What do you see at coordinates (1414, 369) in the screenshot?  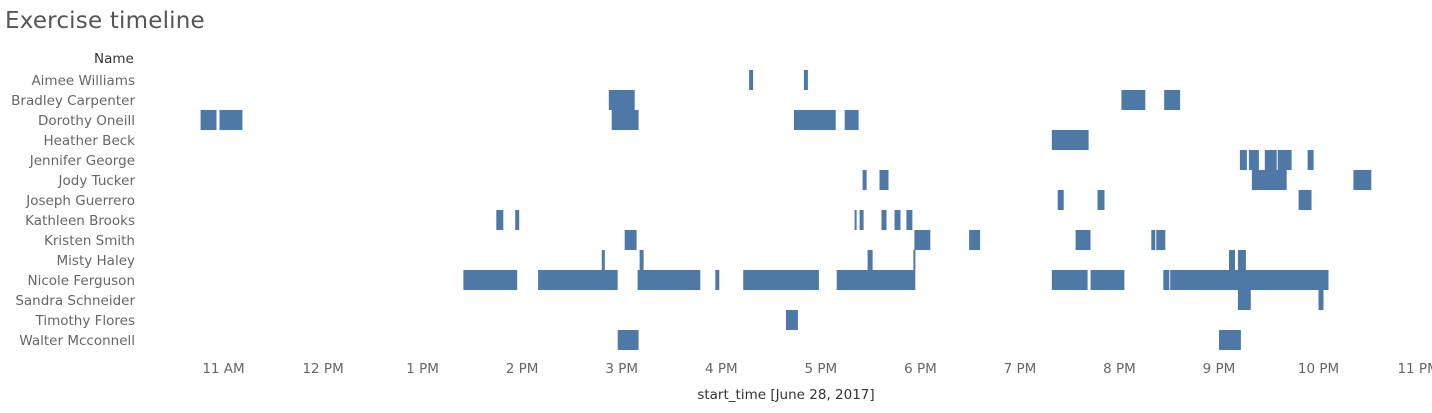 I see `x-tick-label: 11 PM` at bounding box center [1414, 369].